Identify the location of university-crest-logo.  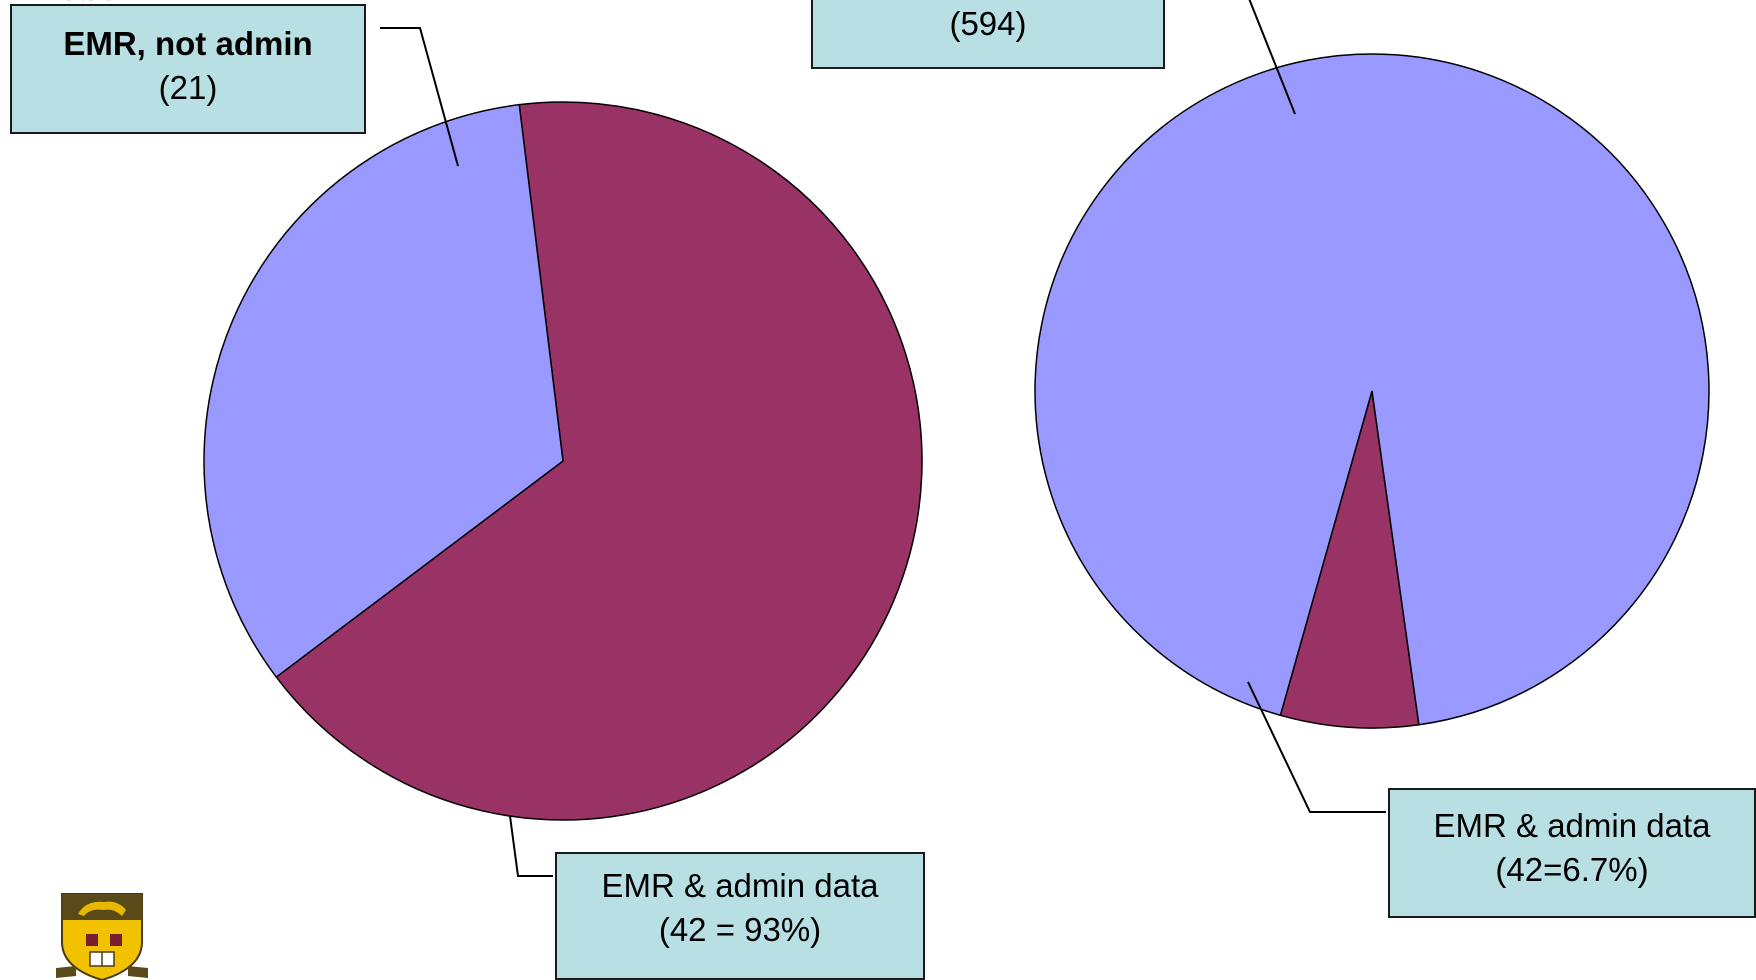
(102, 936).